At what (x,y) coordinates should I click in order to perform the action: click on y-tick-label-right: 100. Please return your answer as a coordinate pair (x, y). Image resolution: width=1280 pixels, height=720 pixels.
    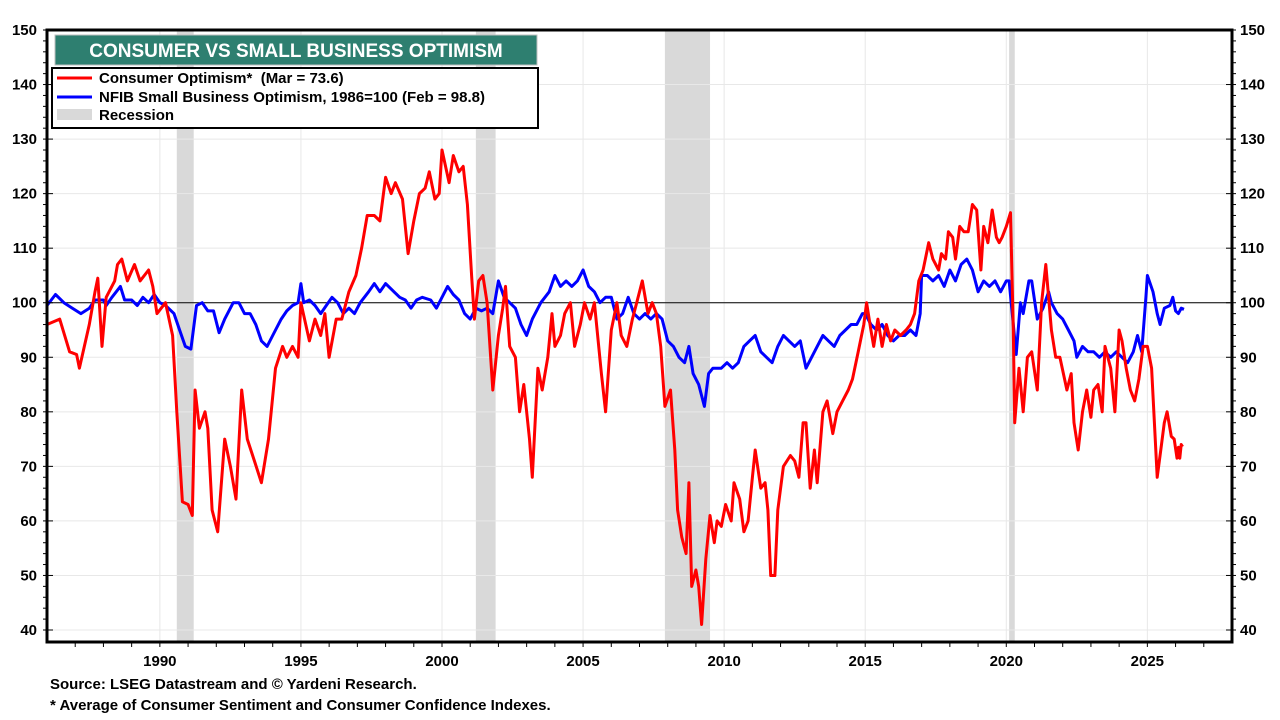
    Looking at the image, I should click on (1252, 303).